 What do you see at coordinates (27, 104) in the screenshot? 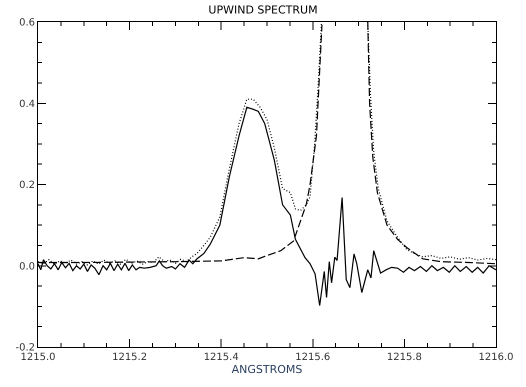
I see `y-tick-label: 0.4` at bounding box center [27, 104].